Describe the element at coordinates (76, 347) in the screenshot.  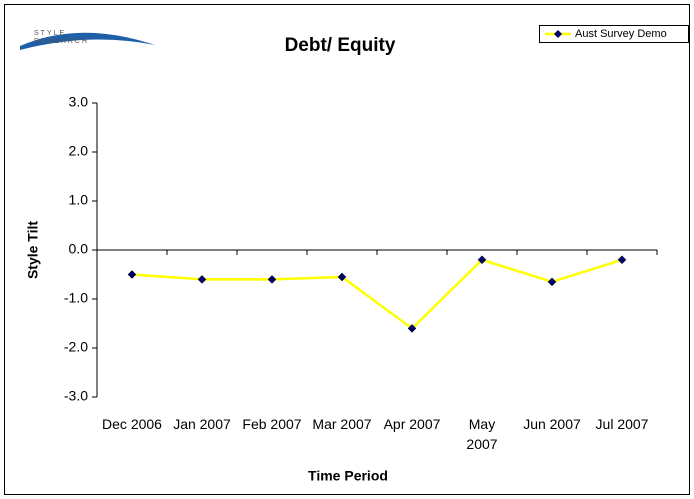
I see `y-tick-label: -2.0` at that location.